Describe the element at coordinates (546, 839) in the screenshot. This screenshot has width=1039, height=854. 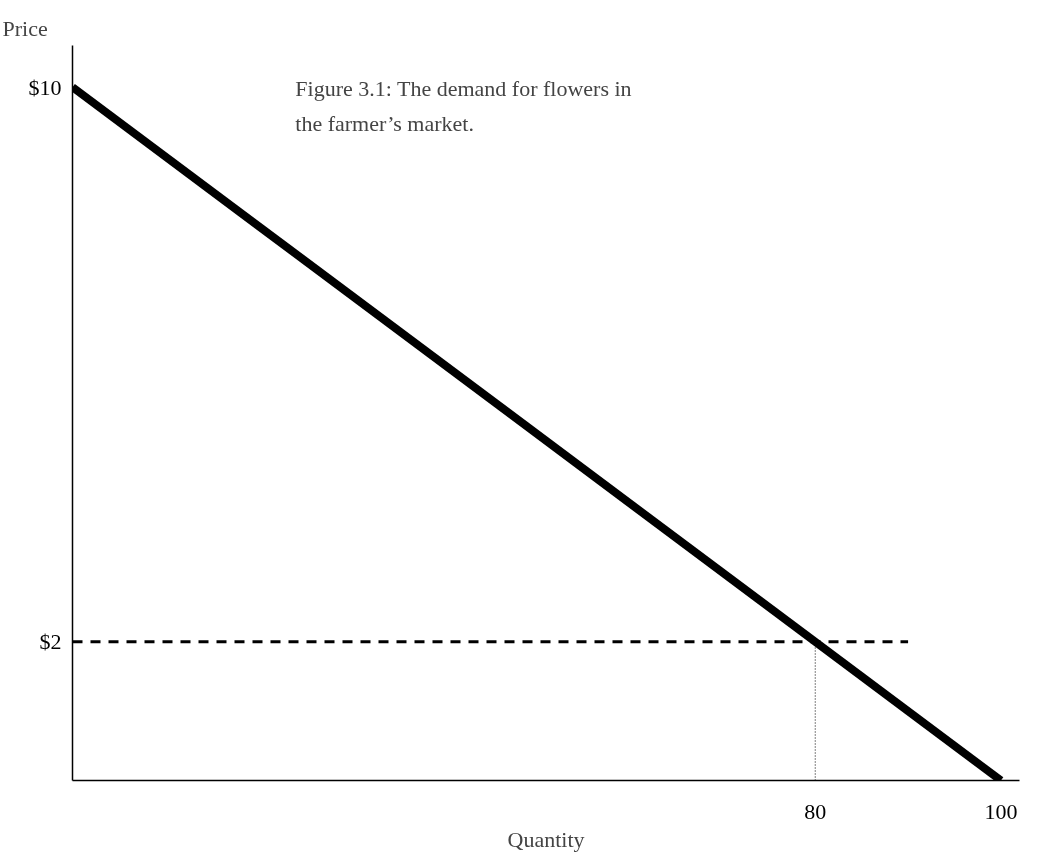
I see `x-axis-title: Quantity` at that location.